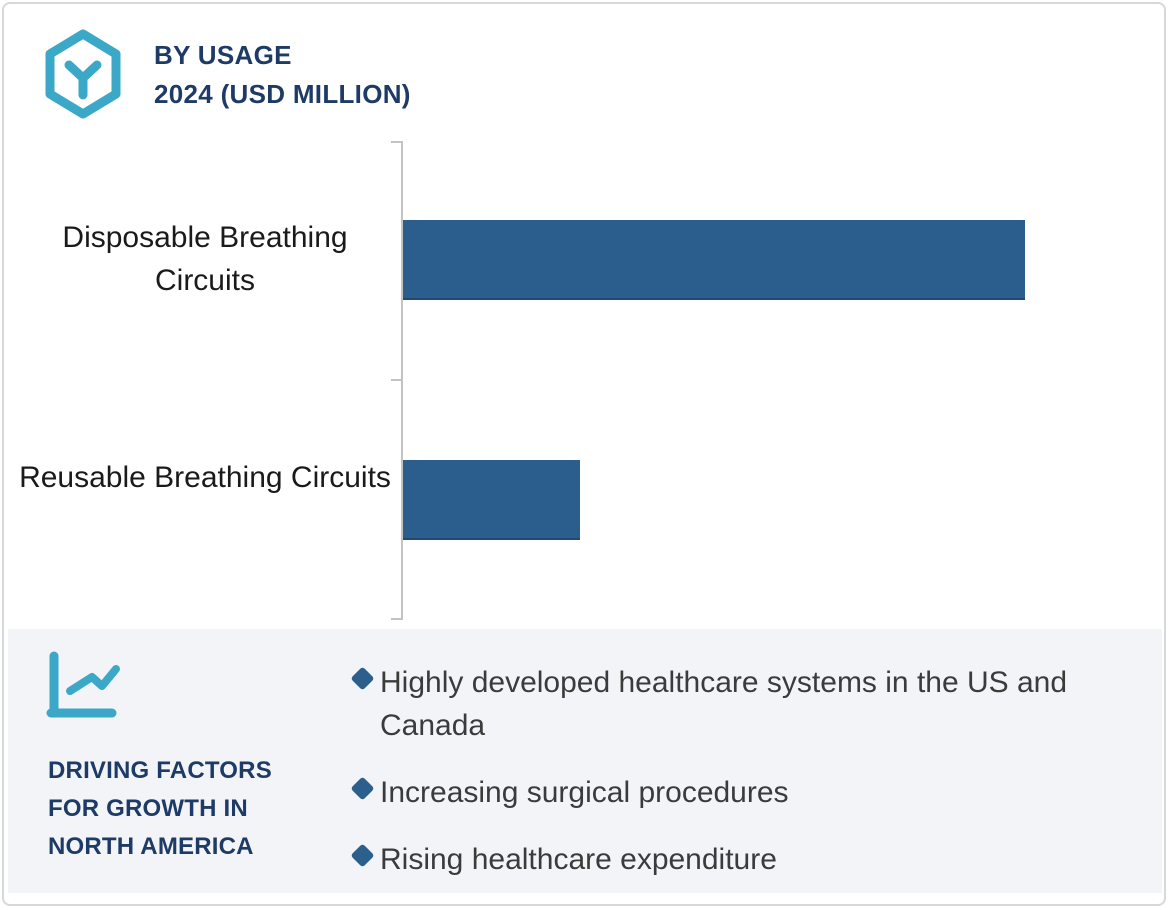  What do you see at coordinates (282, 75) in the screenshot?
I see `chart-title: BY USAGE 2024 (USD MILLION)` at bounding box center [282, 75].